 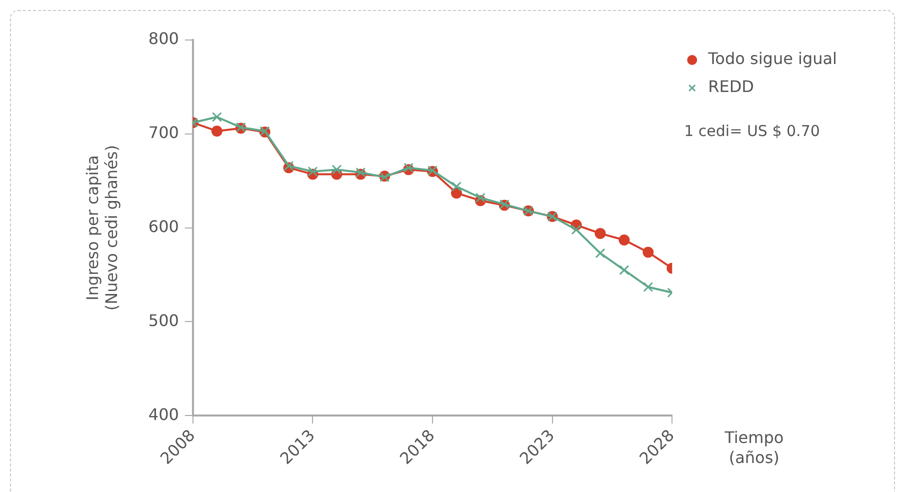 What do you see at coordinates (163, 226) in the screenshot?
I see `y-tick-label: 600` at bounding box center [163, 226].